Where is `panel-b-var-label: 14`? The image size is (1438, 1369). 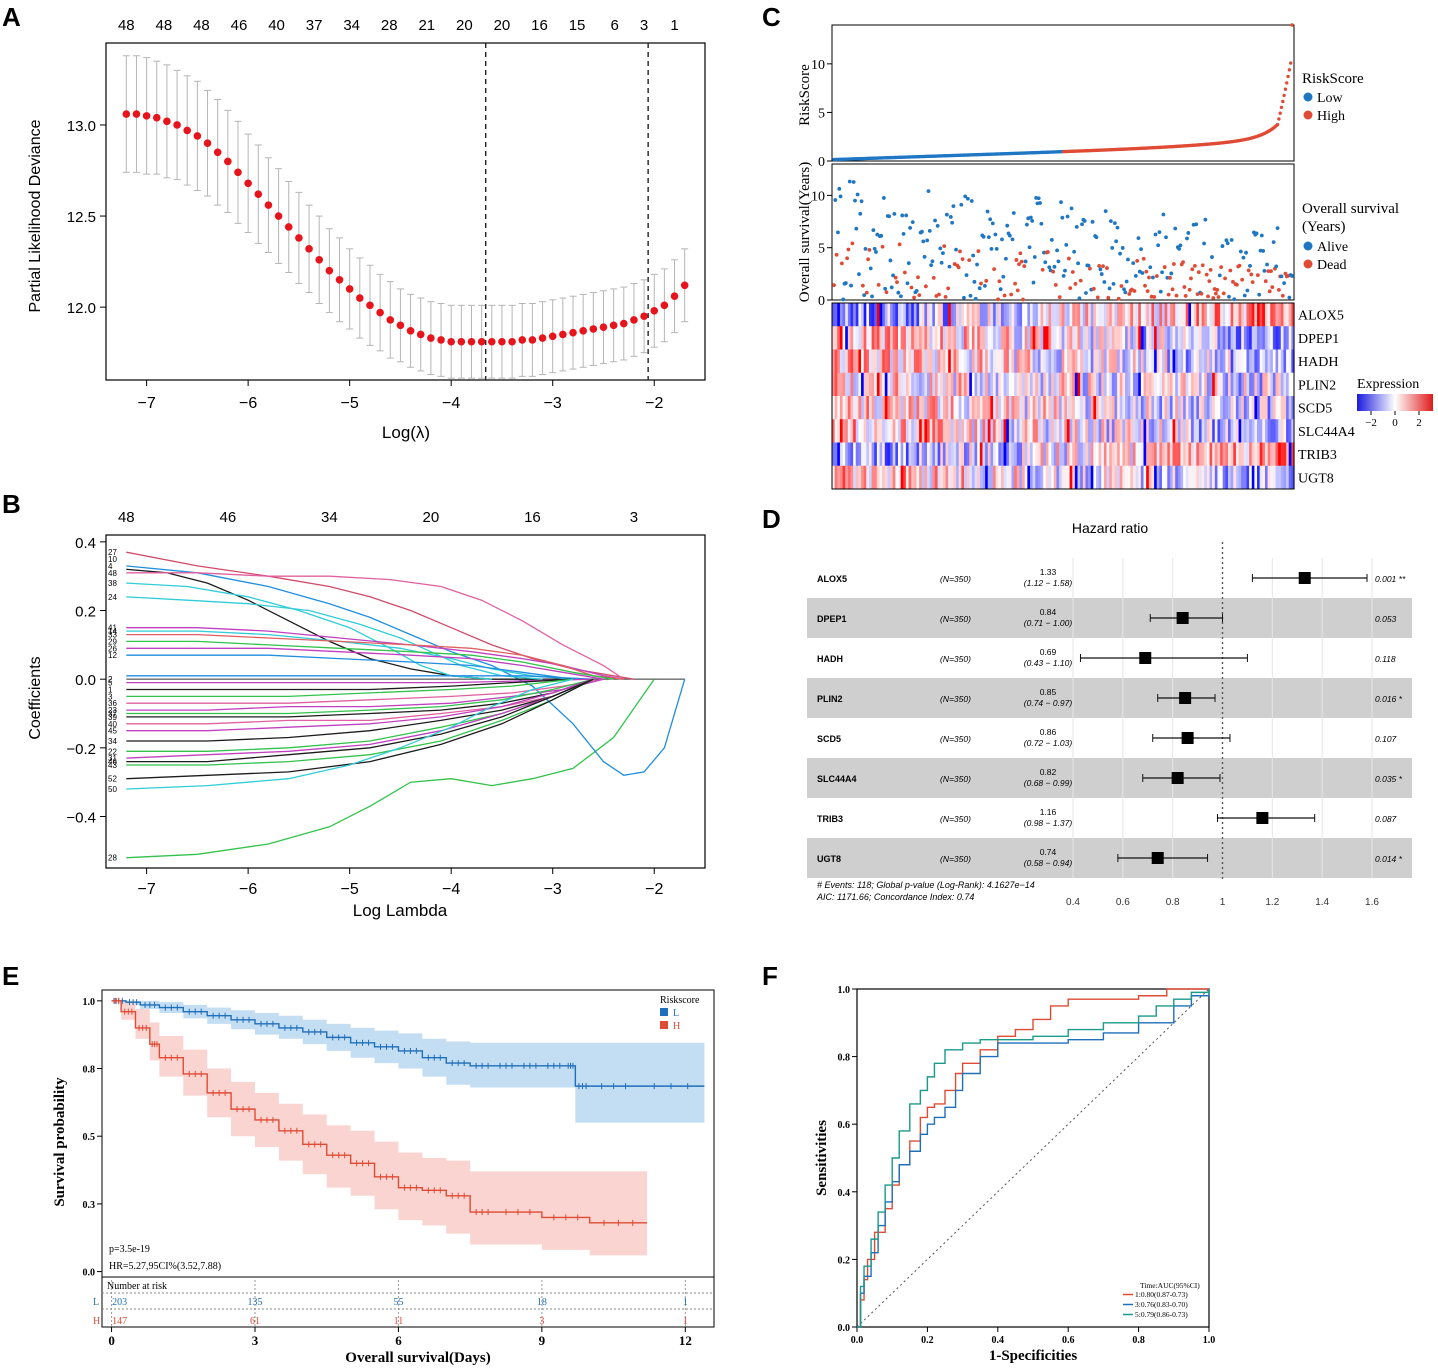
panel-b-var-label: 14 is located at coordinates (112, 631).